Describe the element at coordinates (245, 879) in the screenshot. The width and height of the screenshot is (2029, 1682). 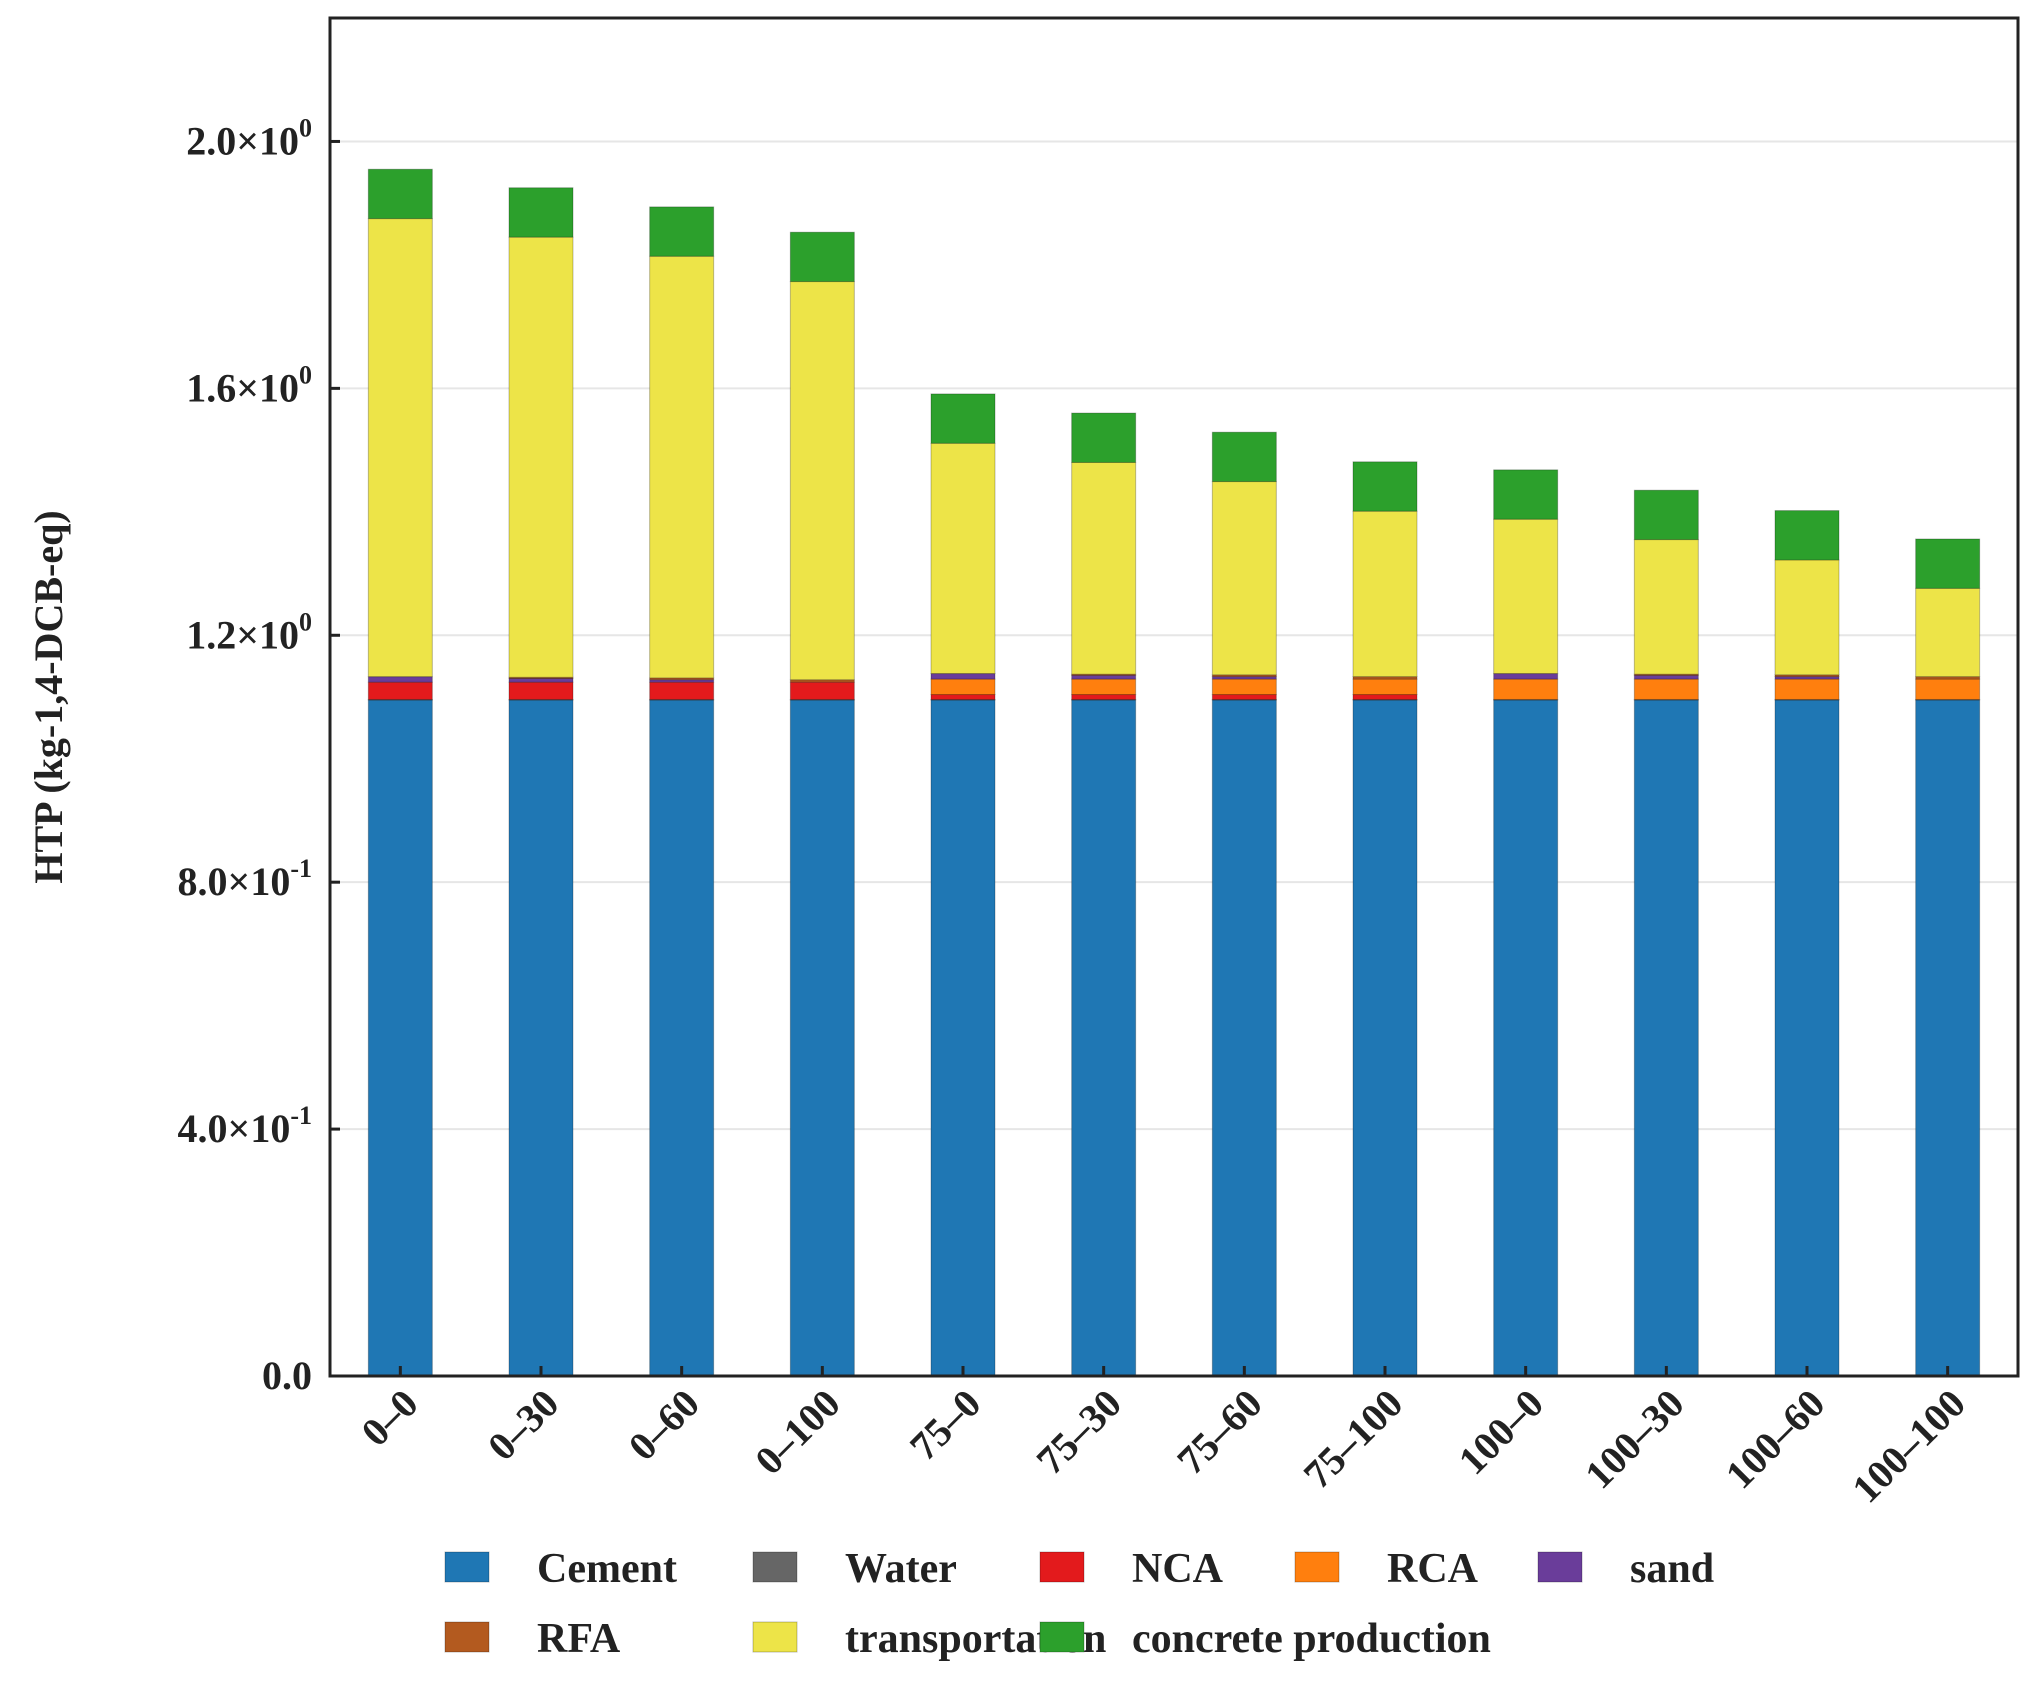
I see `y-tick-label: 8.0×10⁻¹` at that location.